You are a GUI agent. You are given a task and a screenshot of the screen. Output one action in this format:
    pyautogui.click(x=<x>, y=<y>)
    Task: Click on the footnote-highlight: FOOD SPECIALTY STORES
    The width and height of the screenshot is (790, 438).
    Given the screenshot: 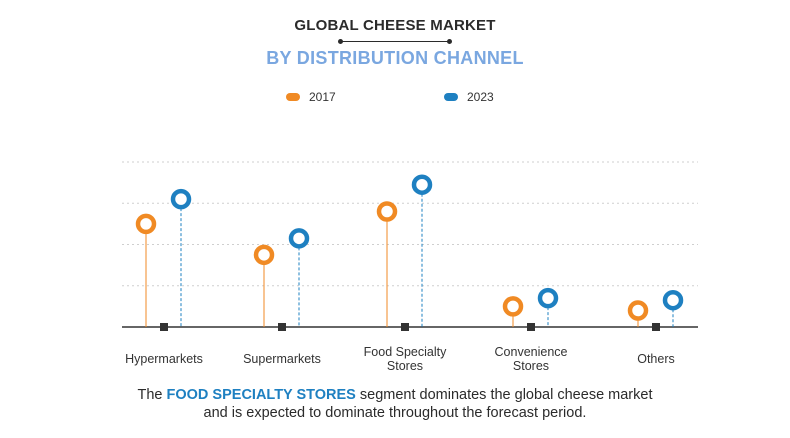 What is the action you would take?
    pyautogui.click(x=261, y=395)
    